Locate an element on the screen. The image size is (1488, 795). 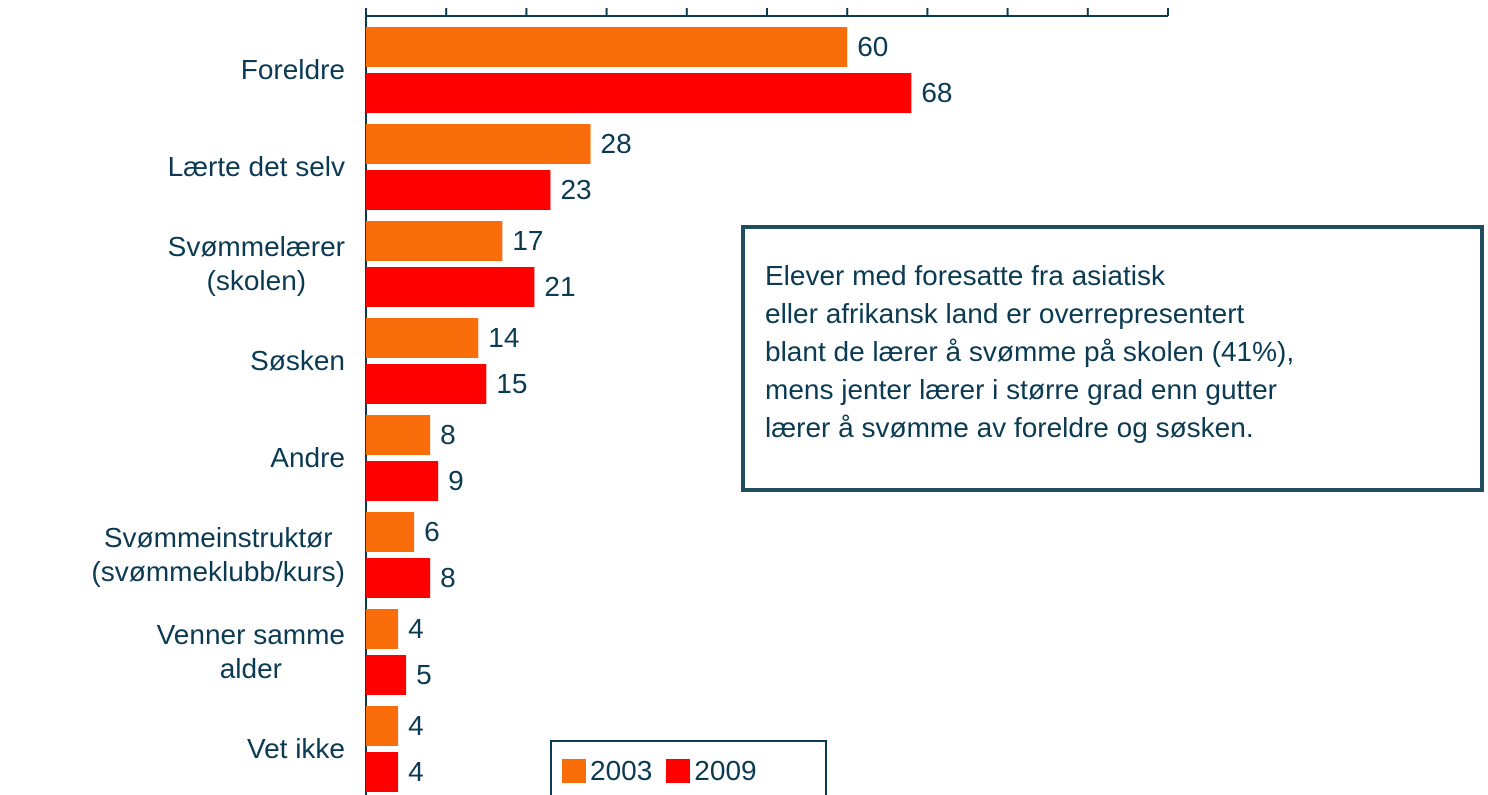
legend-label: 2009 is located at coordinates (725, 770).